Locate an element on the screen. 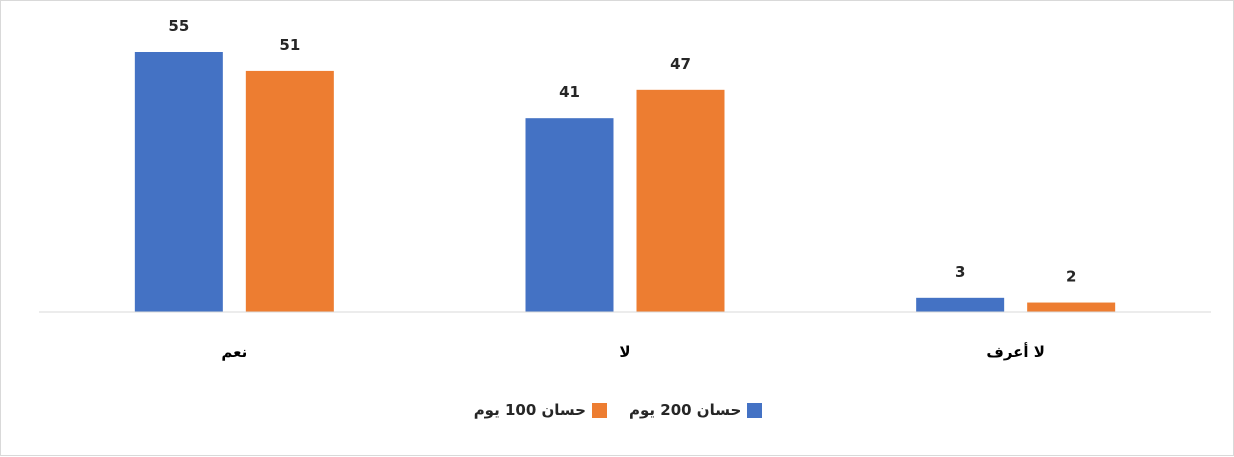 This screenshot has height=457, width=1234. category-label-3: لا أعرف is located at coordinates (1015, 351).